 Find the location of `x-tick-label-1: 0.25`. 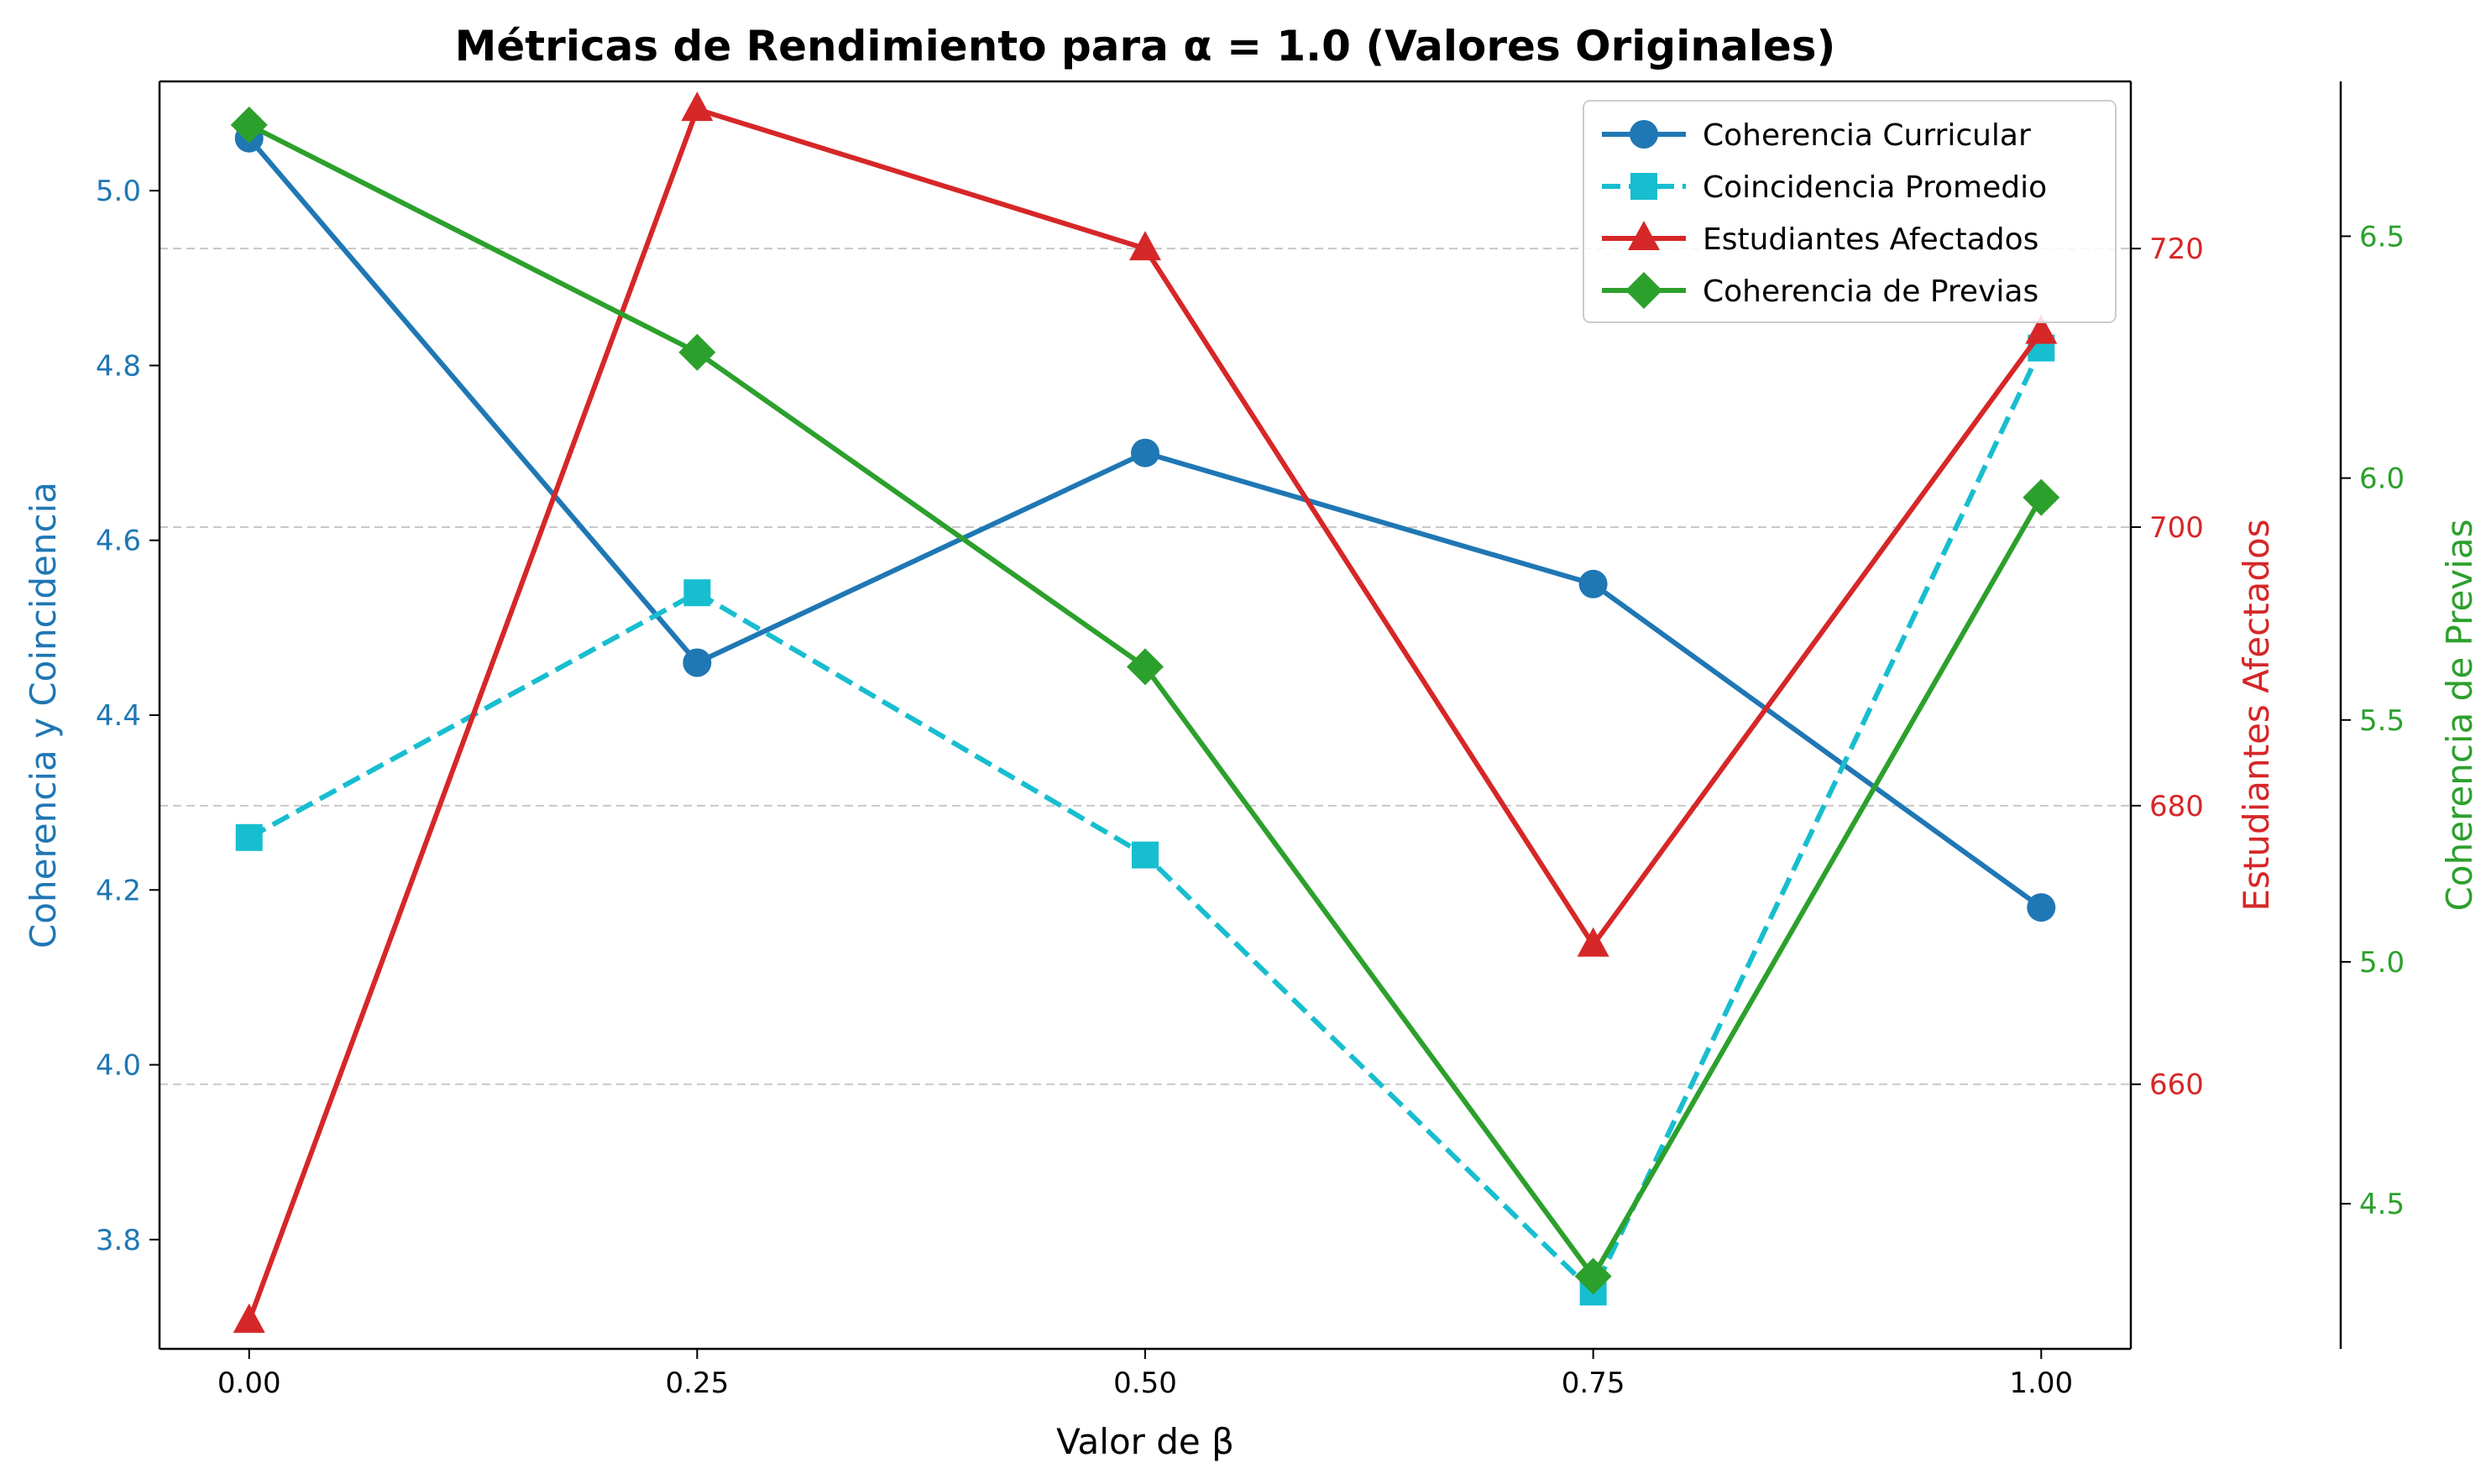

x-tick-label-1: 0.25 is located at coordinates (698, 1383).